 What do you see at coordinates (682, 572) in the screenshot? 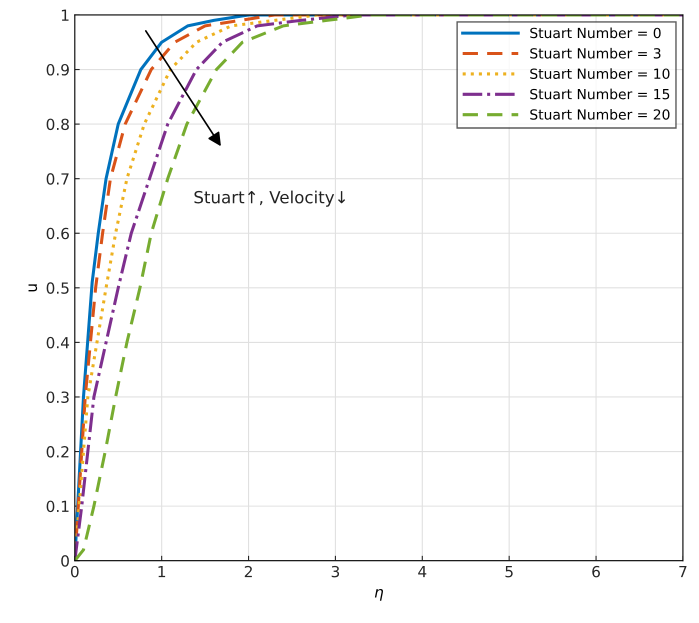
I see `x-tick-label: 7` at bounding box center [682, 572].